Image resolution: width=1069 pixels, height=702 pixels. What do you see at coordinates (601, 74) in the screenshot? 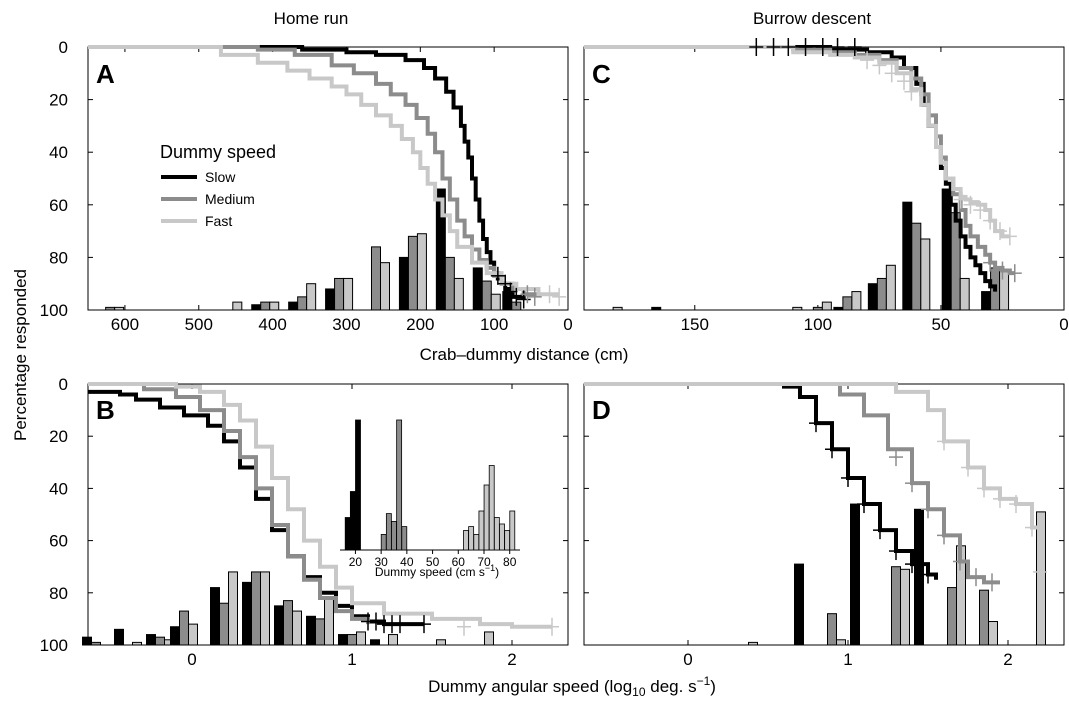
I see `panel-letter-c: C` at bounding box center [601, 74].